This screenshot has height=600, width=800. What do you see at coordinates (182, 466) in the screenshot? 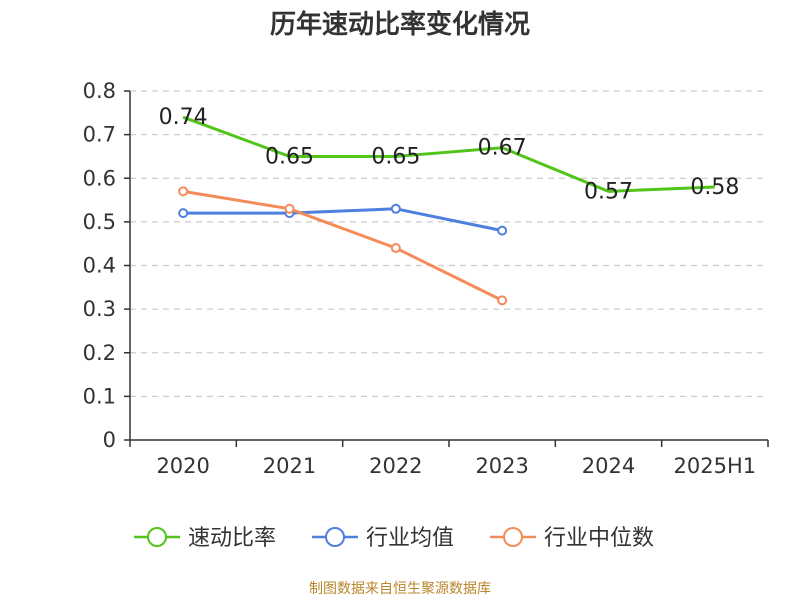
I see `x-tick-label: 2020` at bounding box center [182, 466].